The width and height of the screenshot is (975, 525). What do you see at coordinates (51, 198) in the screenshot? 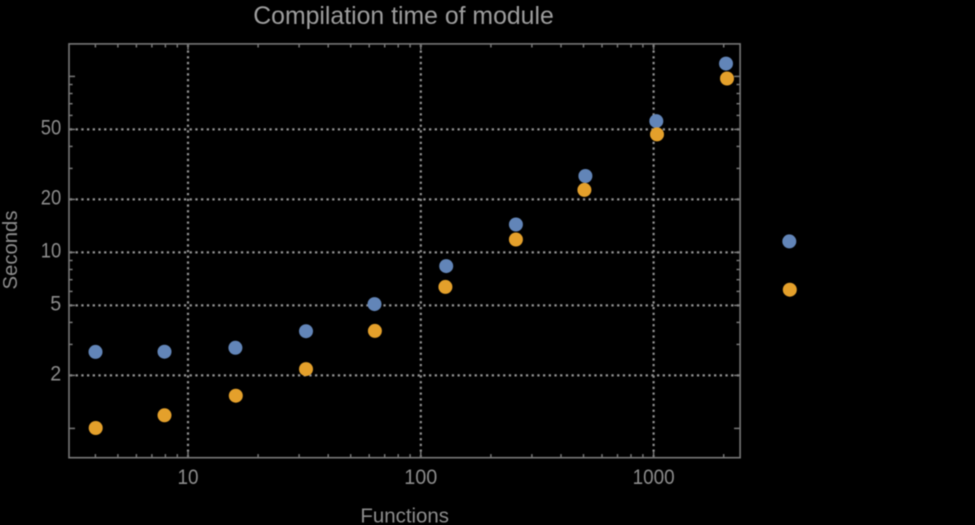
I see `svg-text: 20` at bounding box center [51, 198].